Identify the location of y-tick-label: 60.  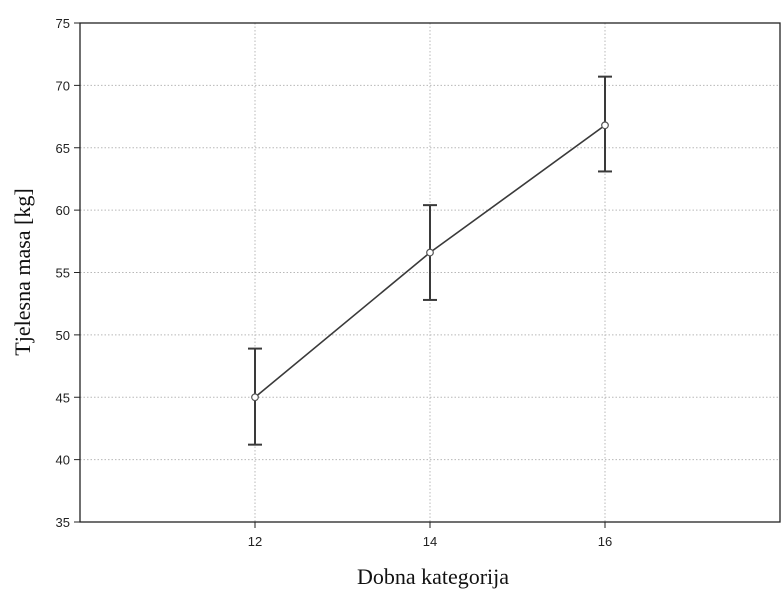
(63, 210).